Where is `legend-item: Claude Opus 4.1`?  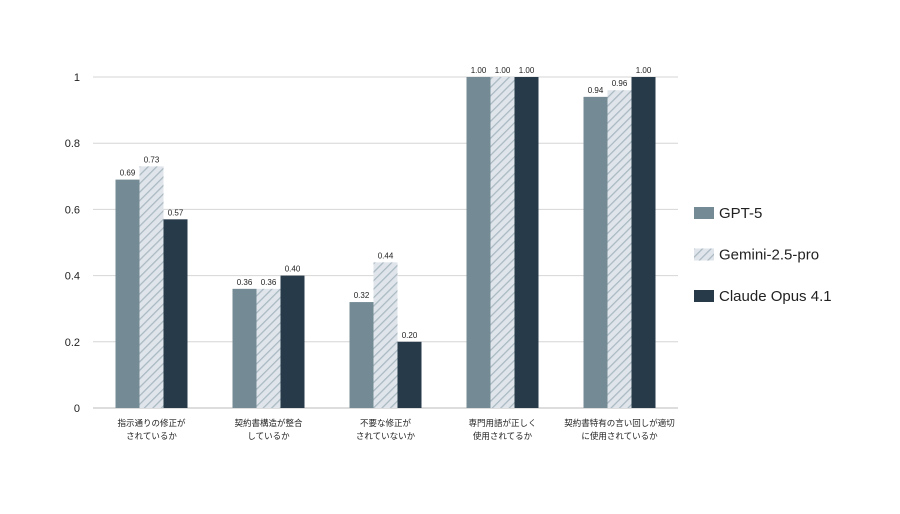
legend-item: Claude Opus 4.1 is located at coordinates (763, 296).